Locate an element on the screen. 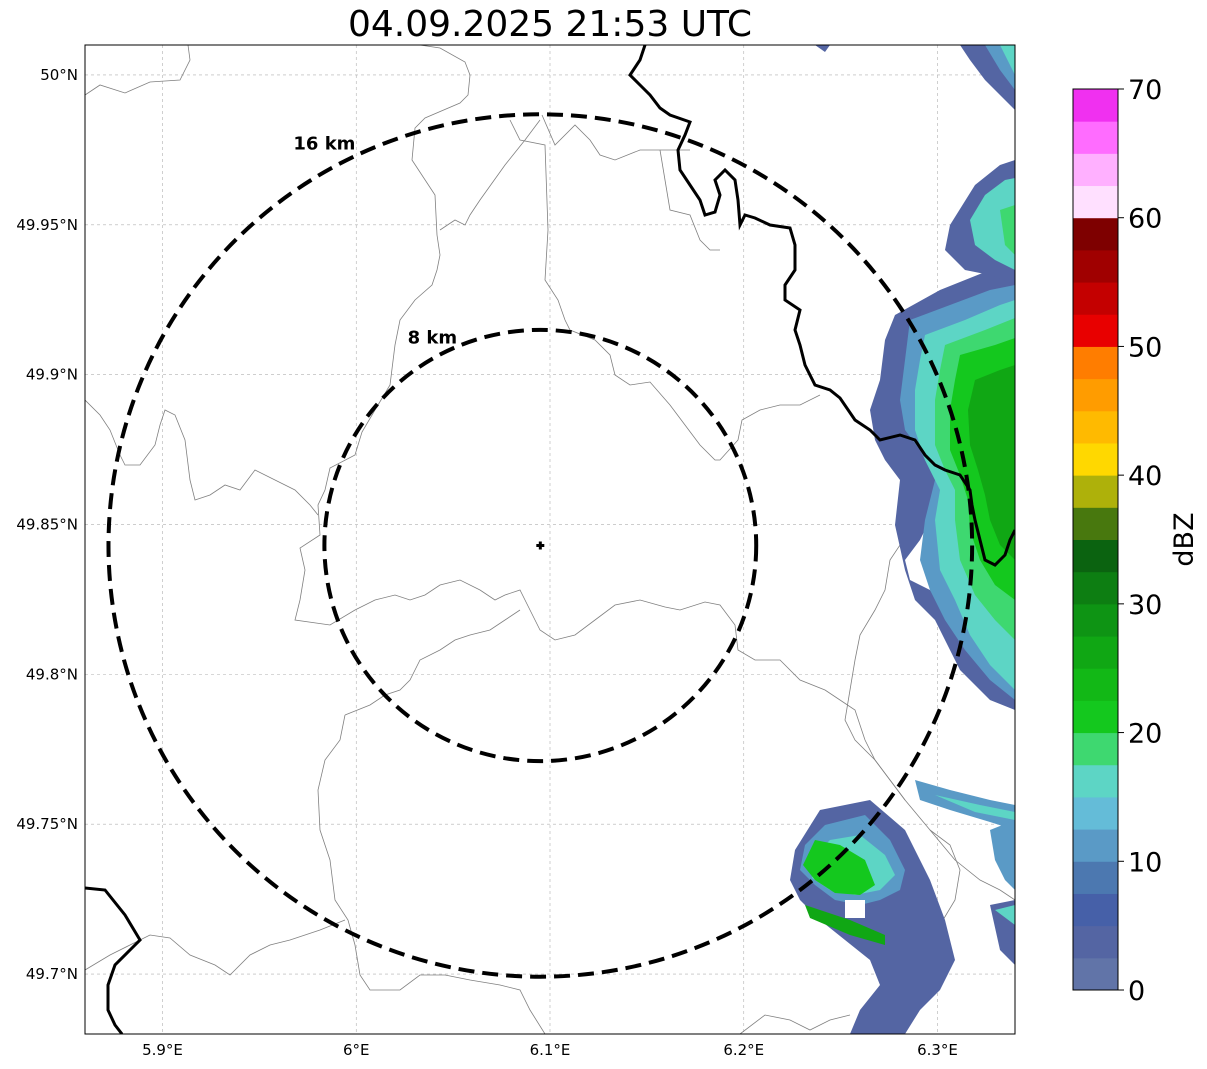 The width and height of the screenshot is (1207, 1069). lon-tick-label: 6.2°E is located at coordinates (743, 1050).